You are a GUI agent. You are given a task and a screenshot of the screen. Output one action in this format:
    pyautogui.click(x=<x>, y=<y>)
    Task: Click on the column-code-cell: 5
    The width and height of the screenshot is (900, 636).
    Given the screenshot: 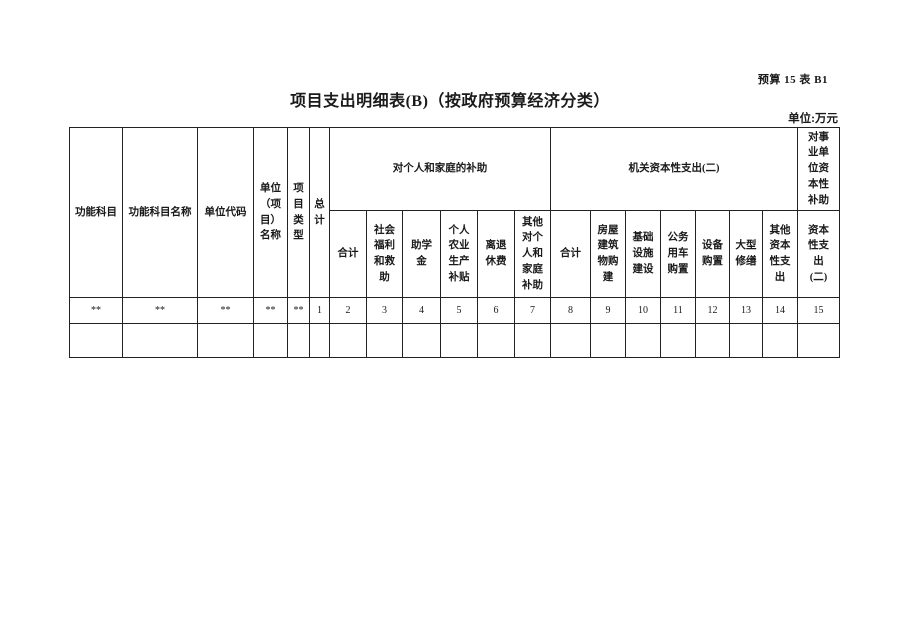 What is the action you would take?
    pyautogui.click(x=459, y=310)
    